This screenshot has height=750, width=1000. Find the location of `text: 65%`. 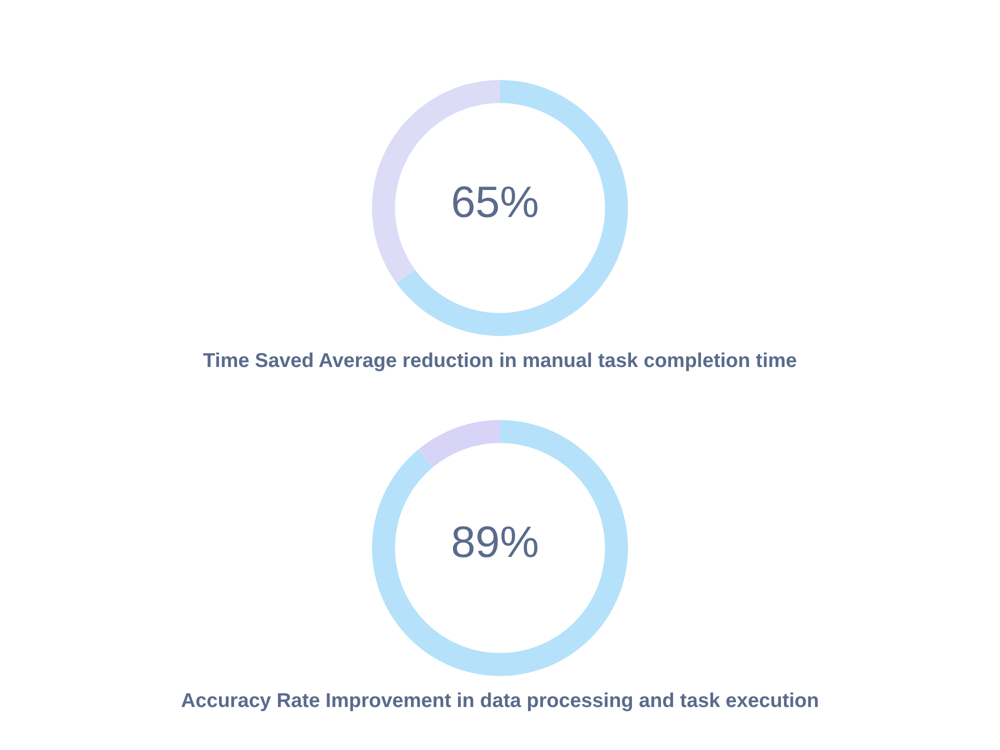

text: 65% is located at coordinates (495, 203).